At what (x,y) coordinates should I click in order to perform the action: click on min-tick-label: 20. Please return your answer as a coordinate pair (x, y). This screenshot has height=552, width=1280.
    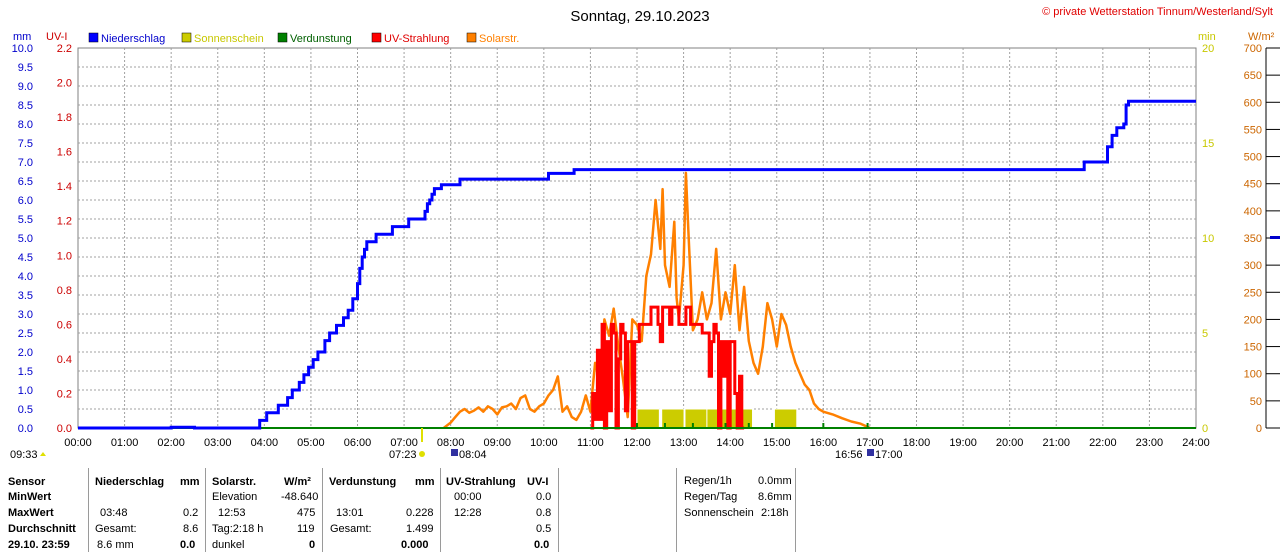
    Looking at the image, I should click on (1208, 49).